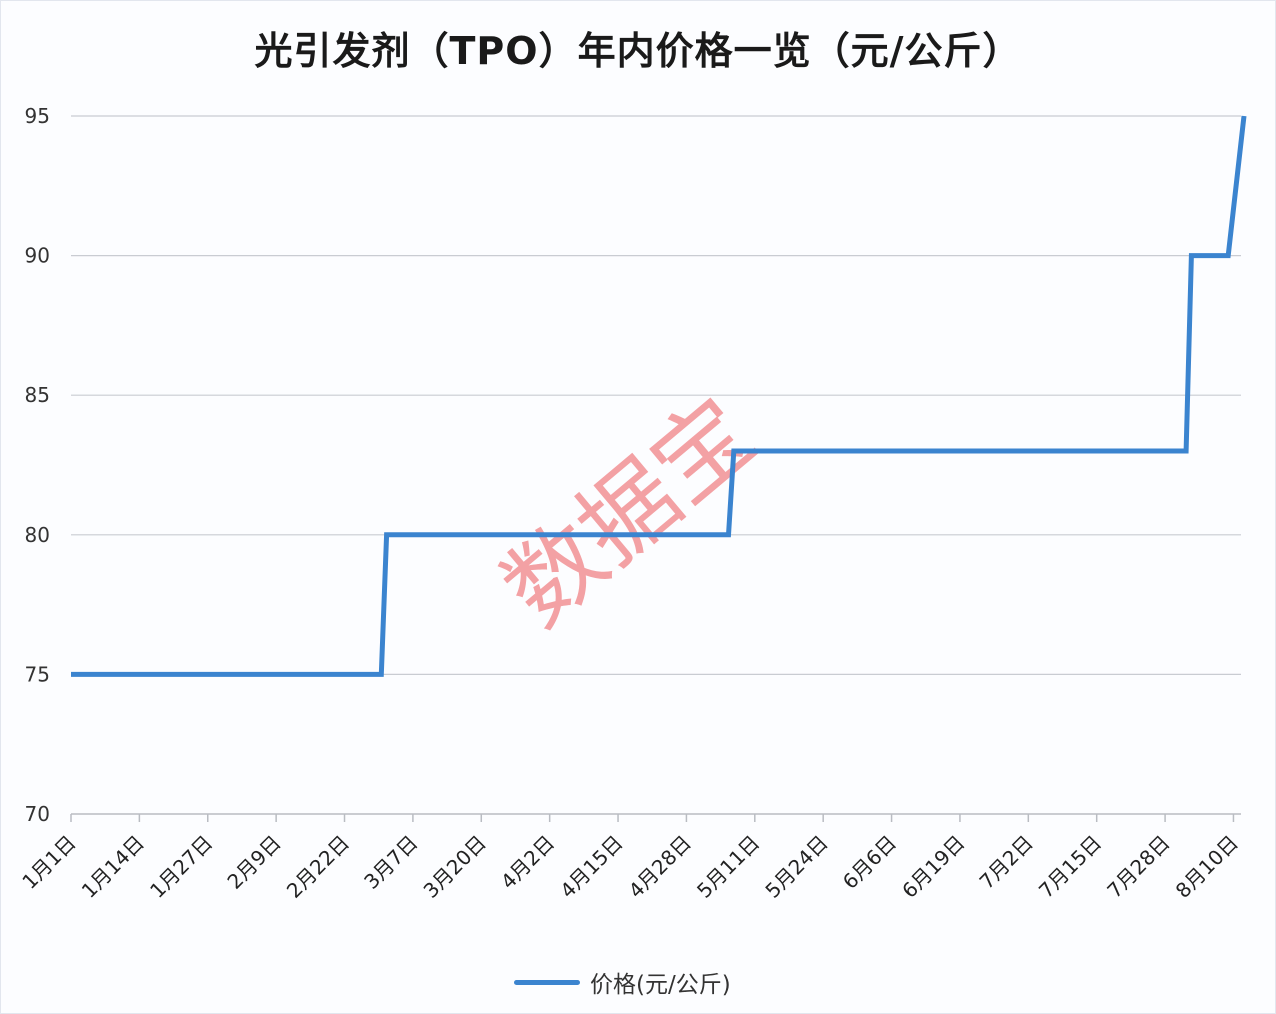 The width and height of the screenshot is (1276, 1014). I want to click on x-tick-label: 4月28日, so click(660, 867).